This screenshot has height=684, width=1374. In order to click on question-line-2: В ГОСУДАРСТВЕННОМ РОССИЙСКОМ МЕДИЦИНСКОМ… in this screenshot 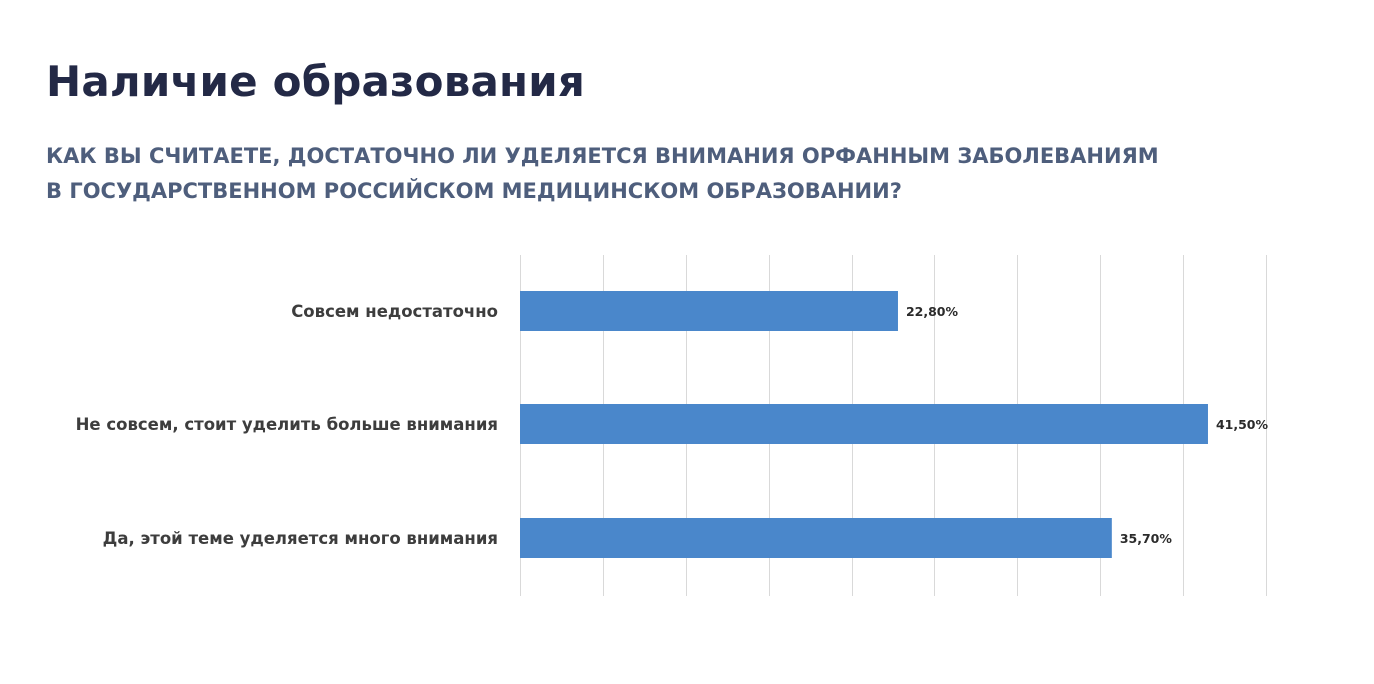, I will do `click(474, 191)`.